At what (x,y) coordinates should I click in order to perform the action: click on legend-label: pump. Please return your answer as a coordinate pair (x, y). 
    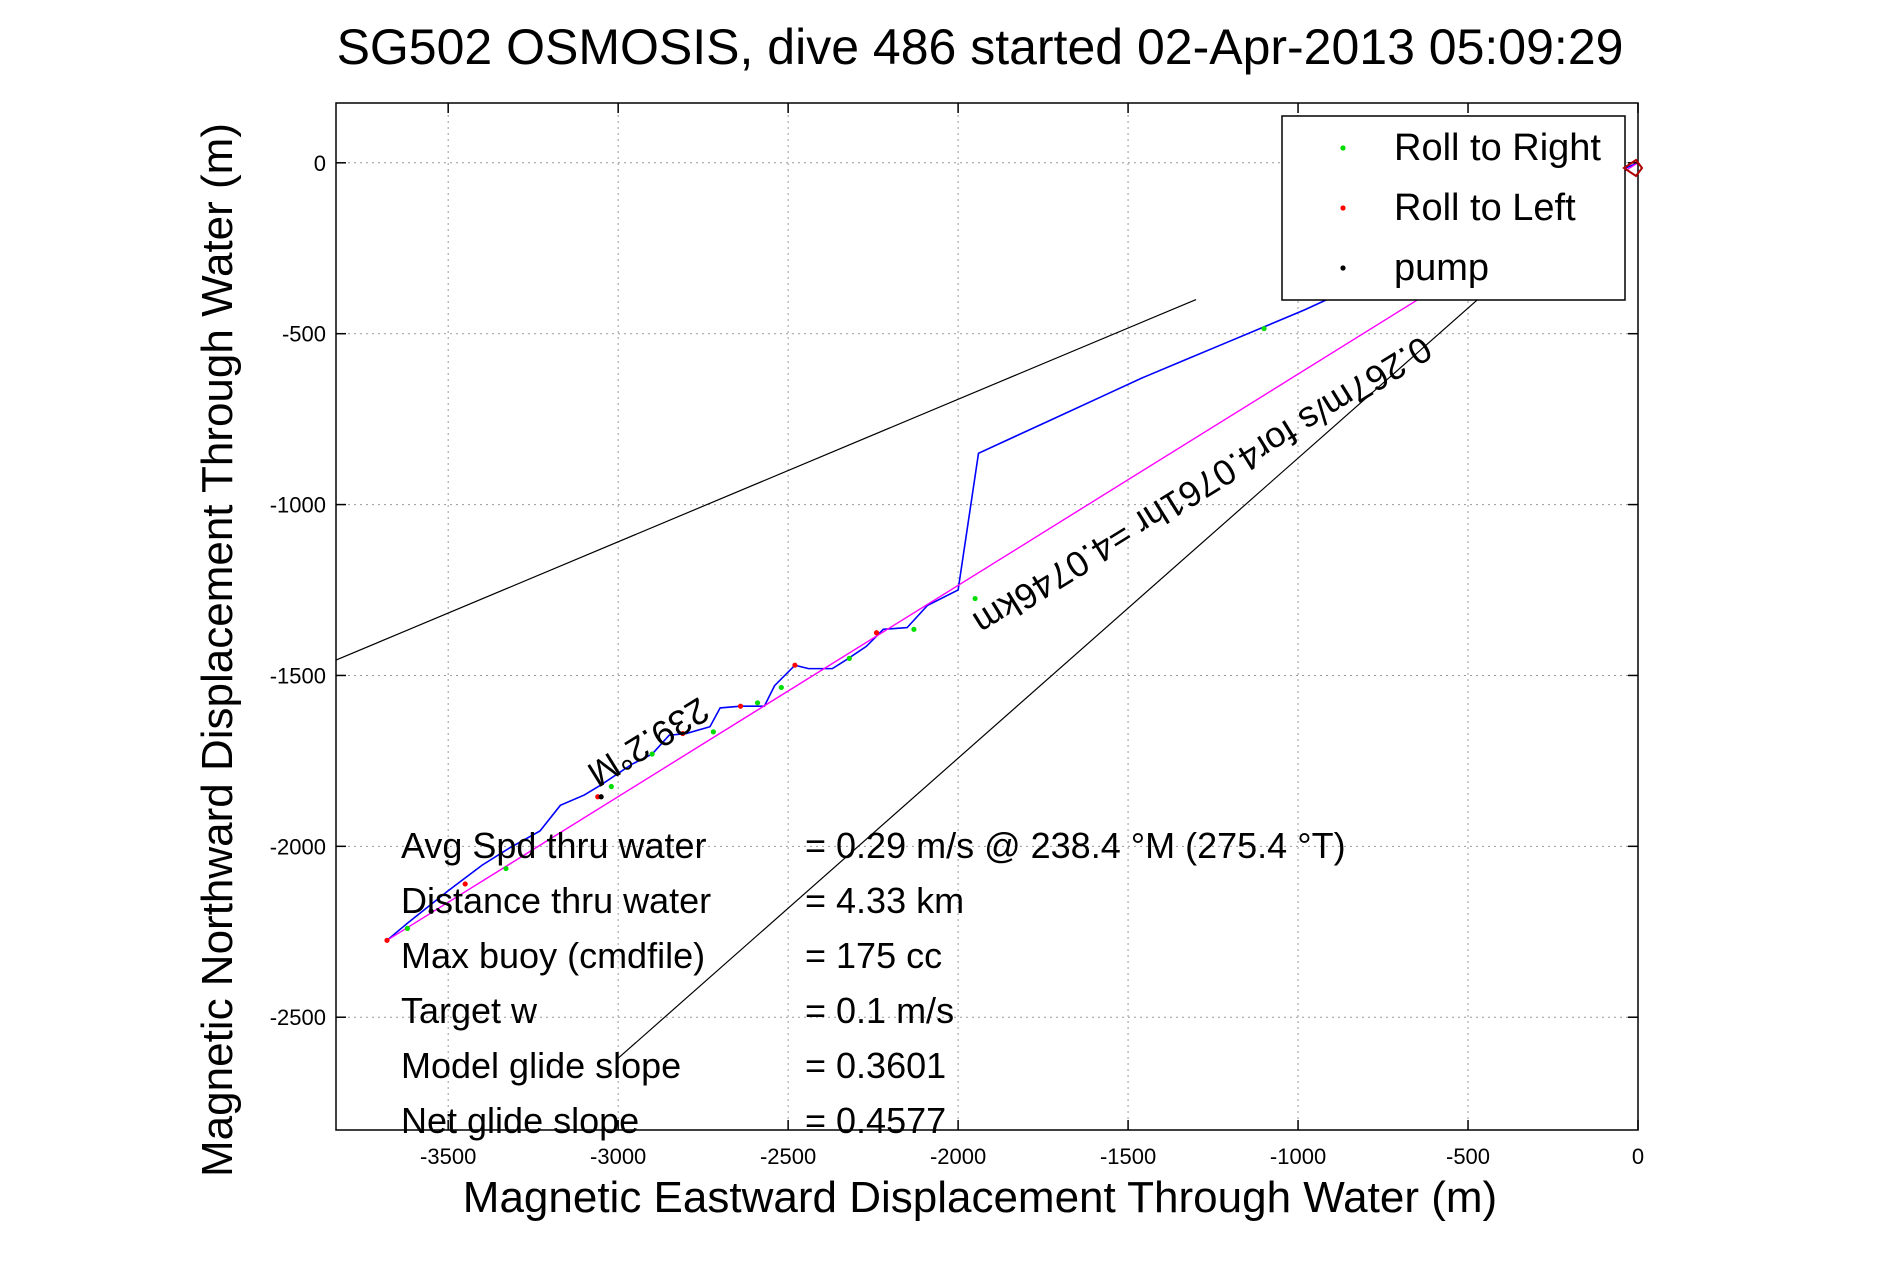
    Looking at the image, I should click on (1441, 268).